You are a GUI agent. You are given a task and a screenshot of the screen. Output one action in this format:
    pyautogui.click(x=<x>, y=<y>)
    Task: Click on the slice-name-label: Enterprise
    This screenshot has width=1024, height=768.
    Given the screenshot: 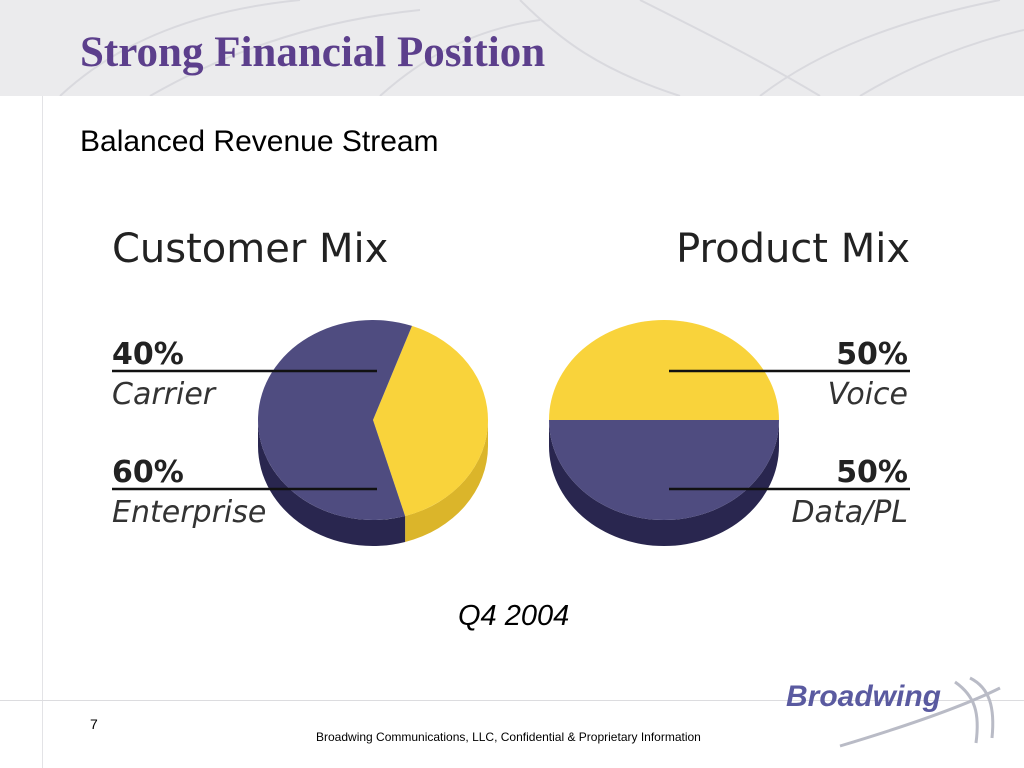 What is the action you would take?
    pyautogui.click(x=189, y=512)
    